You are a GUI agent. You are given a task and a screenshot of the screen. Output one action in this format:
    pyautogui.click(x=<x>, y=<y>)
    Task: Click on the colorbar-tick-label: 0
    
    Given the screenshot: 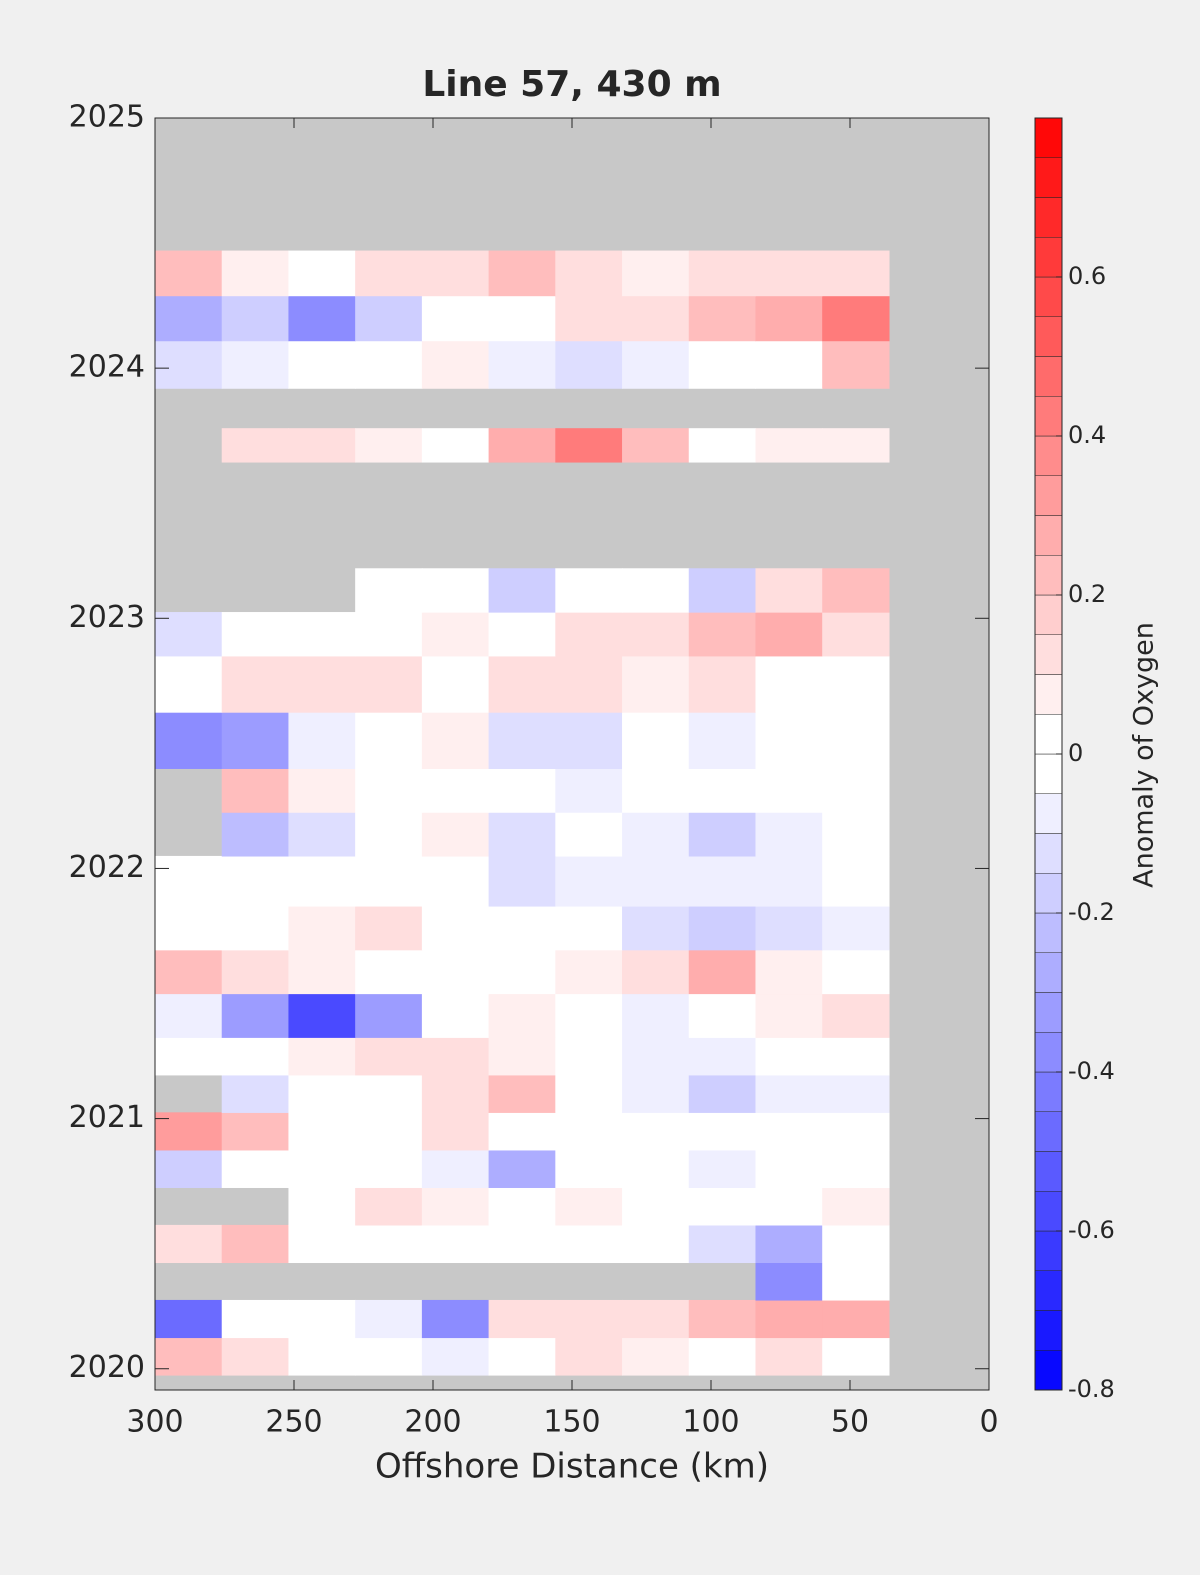 What is the action you would take?
    pyautogui.click(x=1075, y=753)
    